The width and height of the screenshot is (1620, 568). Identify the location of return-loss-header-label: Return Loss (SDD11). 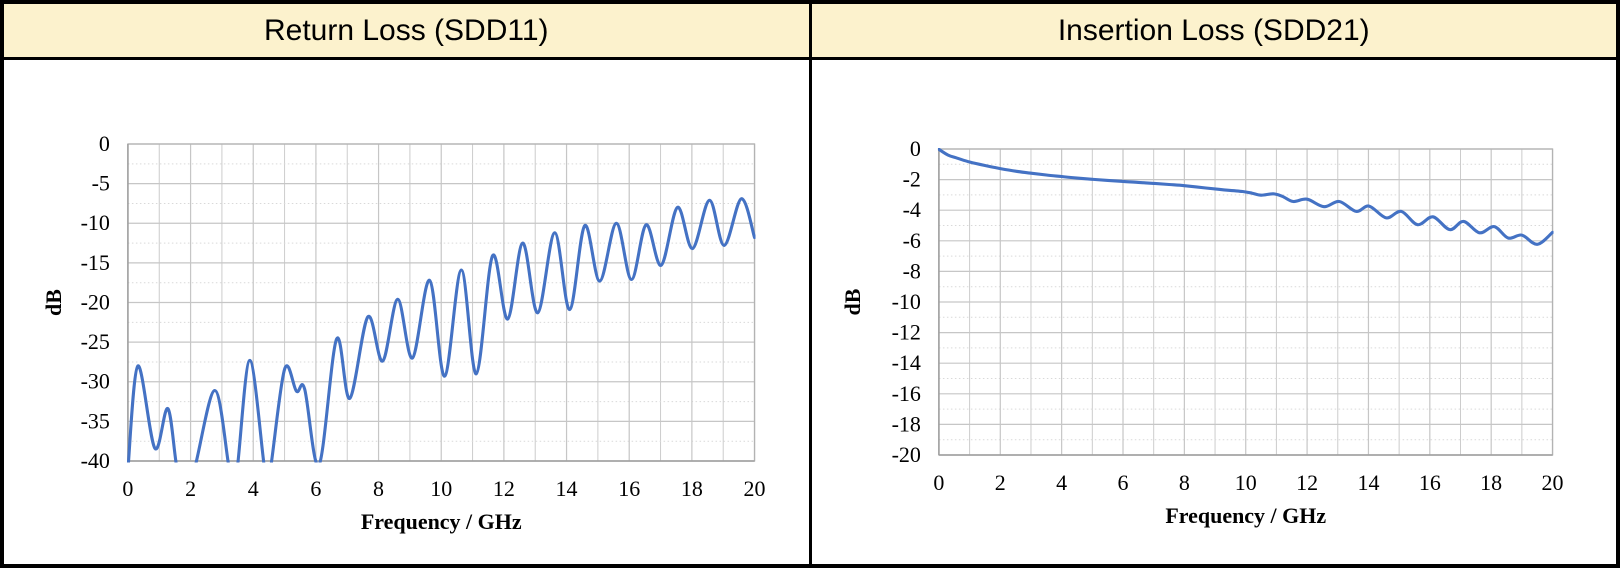
(406, 30).